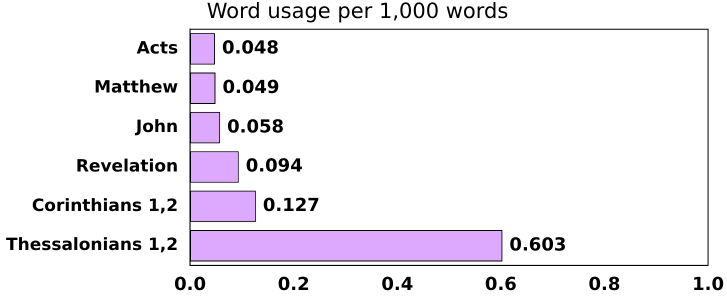  What do you see at coordinates (190, 284) in the screenshot?
I see `x-tick-label: 0.0` at bounding box center [190, 284].